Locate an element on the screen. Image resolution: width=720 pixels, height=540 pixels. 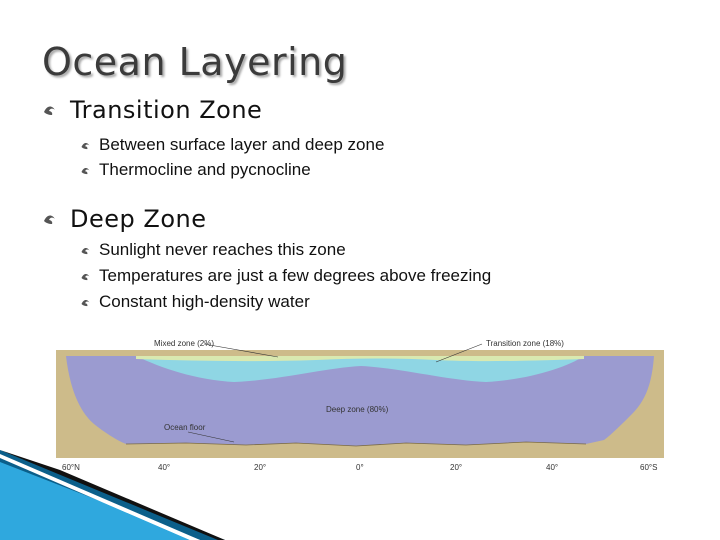
bullet-item: Thermocline and pycnocline is located at coordinates (195, 170).